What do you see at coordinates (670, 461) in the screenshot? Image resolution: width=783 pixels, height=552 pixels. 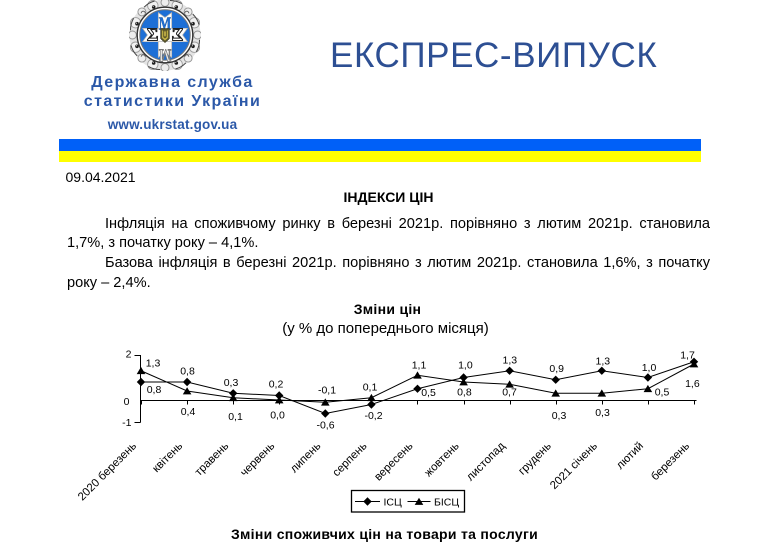 I see `svg-text: березень` at bounding box center [670, 461].